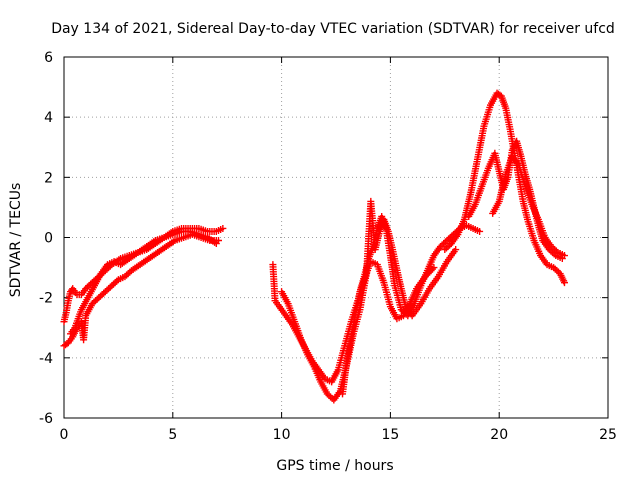 The image size is (640, 480). I want to click on x-tick-label: 0, so click(64, 435).